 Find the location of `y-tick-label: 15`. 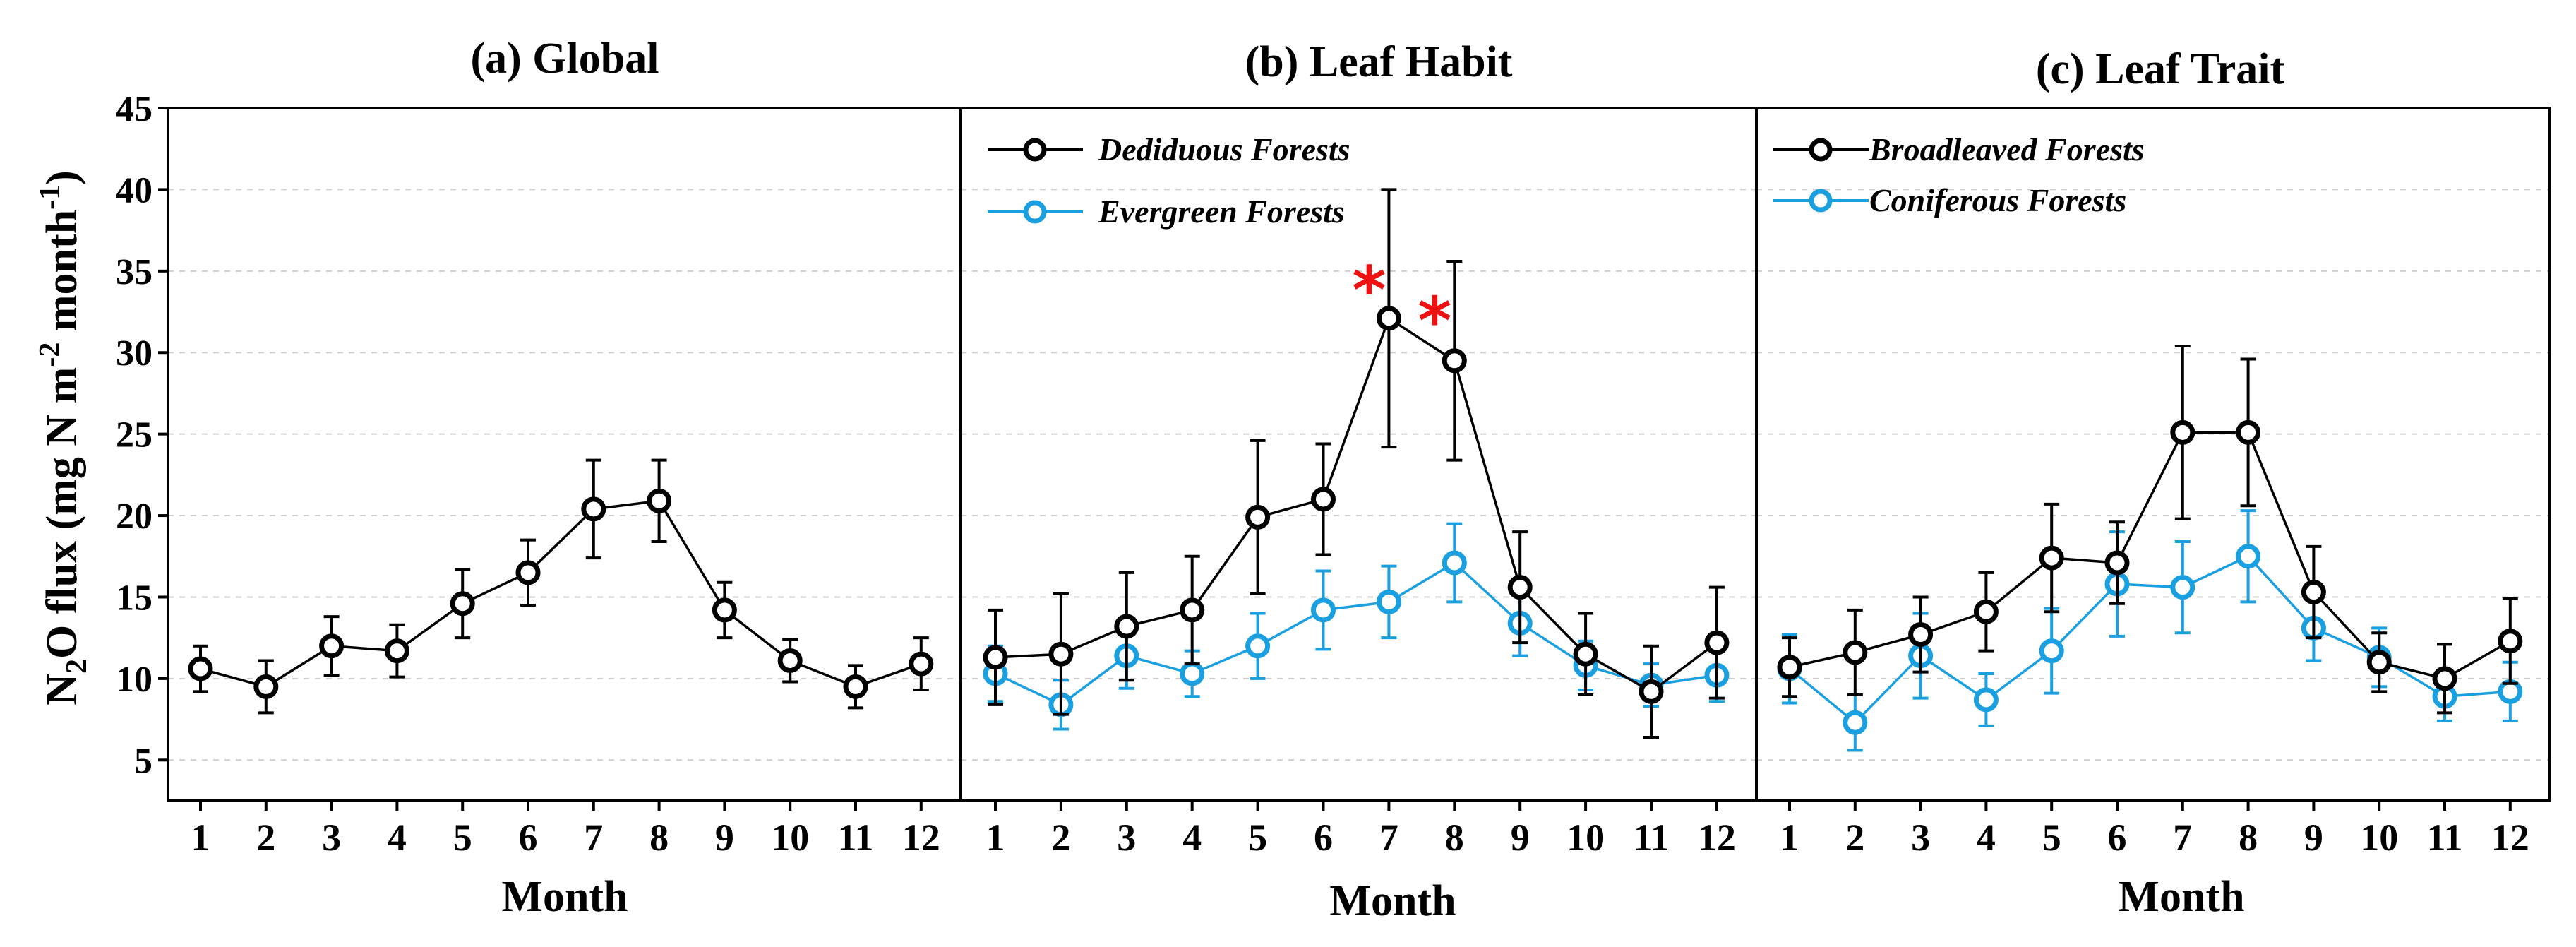

y-tick-label: 15 is located at coordinates (134, 598).